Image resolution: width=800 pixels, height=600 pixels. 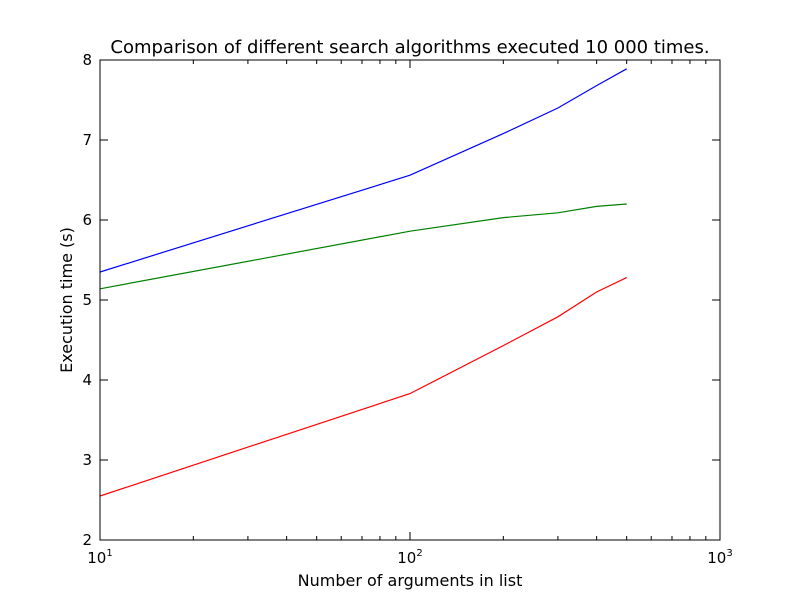 I want to click on y-tick-label: 3, so click(x=87, y=460).